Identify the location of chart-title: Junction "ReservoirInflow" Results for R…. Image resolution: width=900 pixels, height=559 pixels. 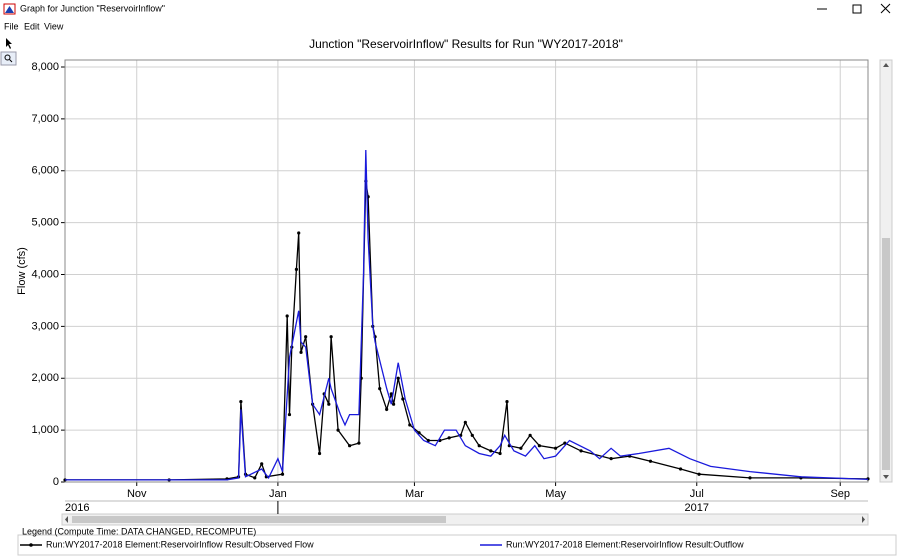
(466, 44).